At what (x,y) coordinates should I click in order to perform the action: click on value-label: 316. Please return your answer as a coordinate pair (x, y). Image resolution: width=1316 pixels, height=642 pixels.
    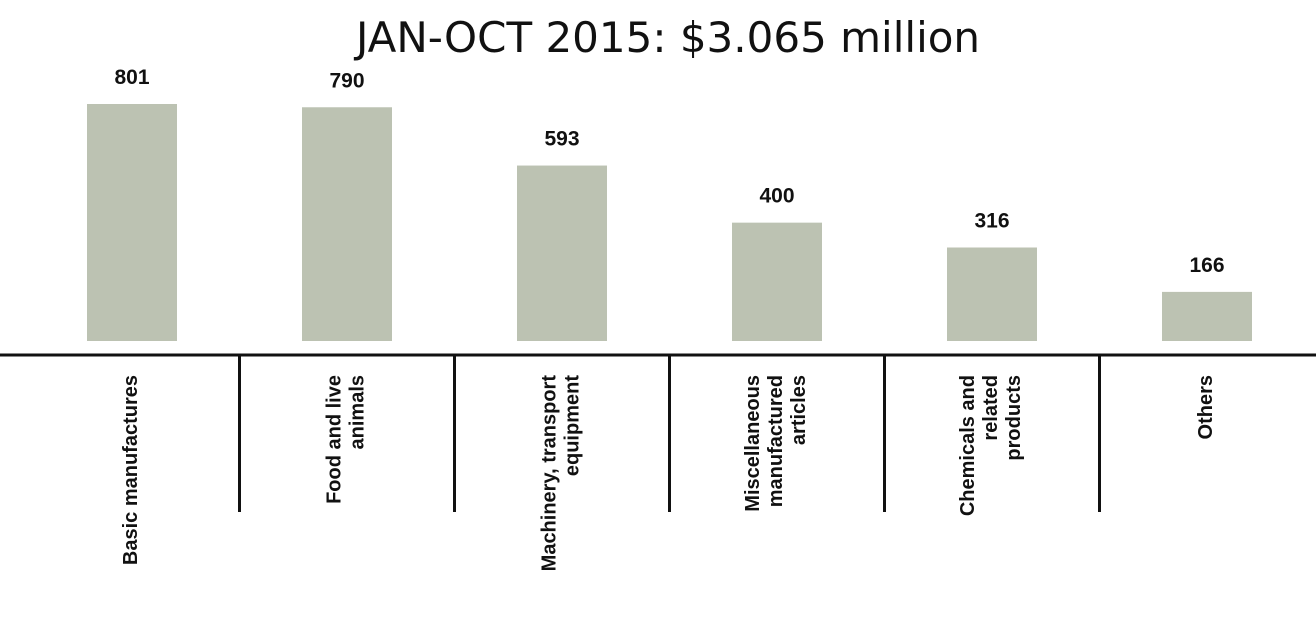
    Looking at the image, I should click on (991, 221).